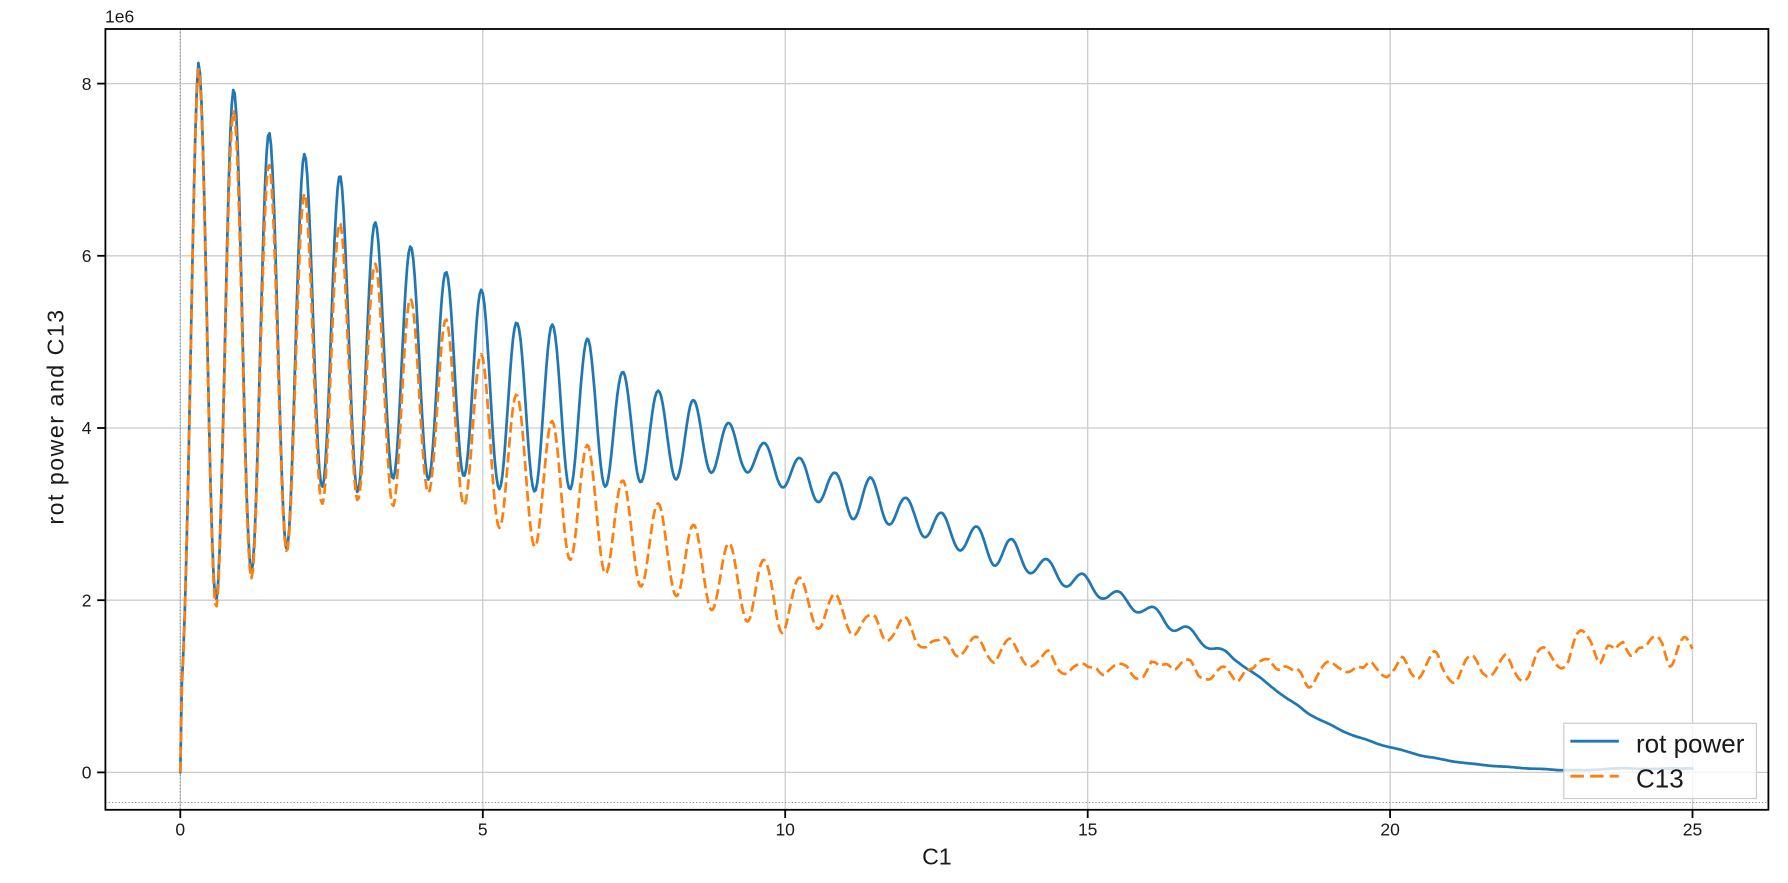 The height and width of the screenshot is (883, 1788). Describe the element at coordinates (87, 84) in the screenshot. I see `svg-text: 8` at that location.